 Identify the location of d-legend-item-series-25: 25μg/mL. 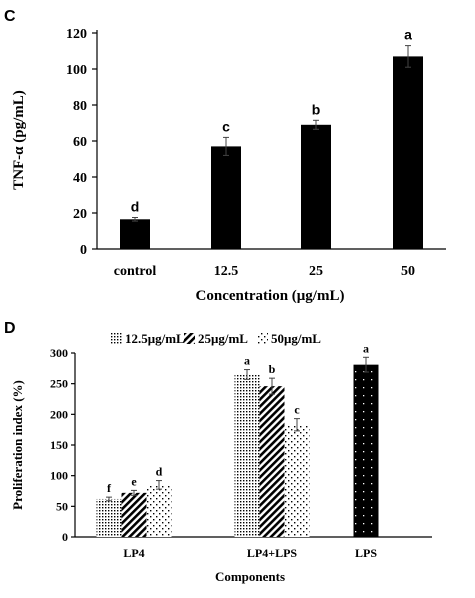
(216, 338).